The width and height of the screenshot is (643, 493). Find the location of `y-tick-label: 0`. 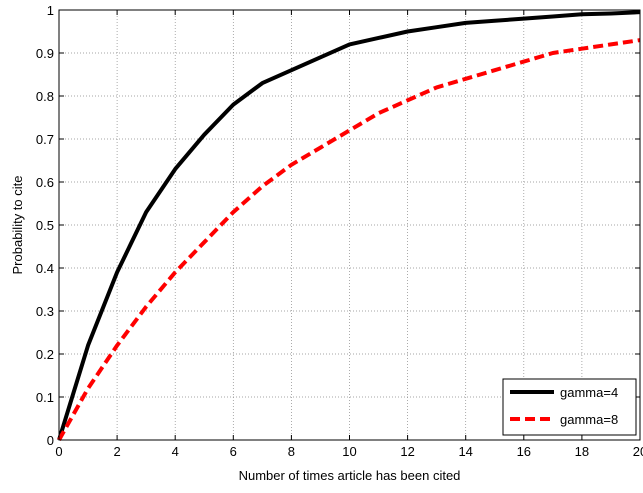

y-tick-label: 0 is located at coordinates (50, 440).